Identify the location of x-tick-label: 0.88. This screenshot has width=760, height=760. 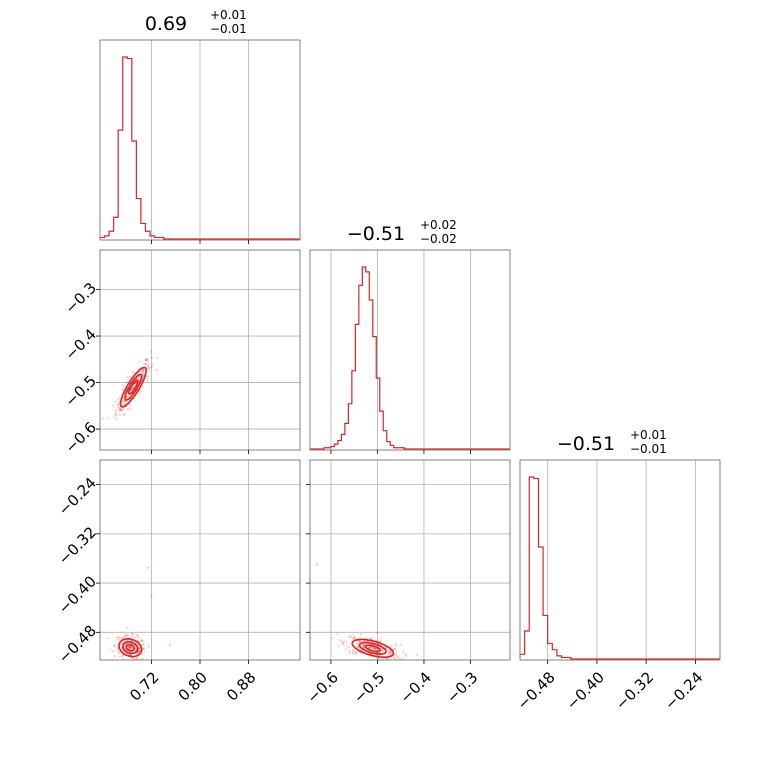
(241, 686).